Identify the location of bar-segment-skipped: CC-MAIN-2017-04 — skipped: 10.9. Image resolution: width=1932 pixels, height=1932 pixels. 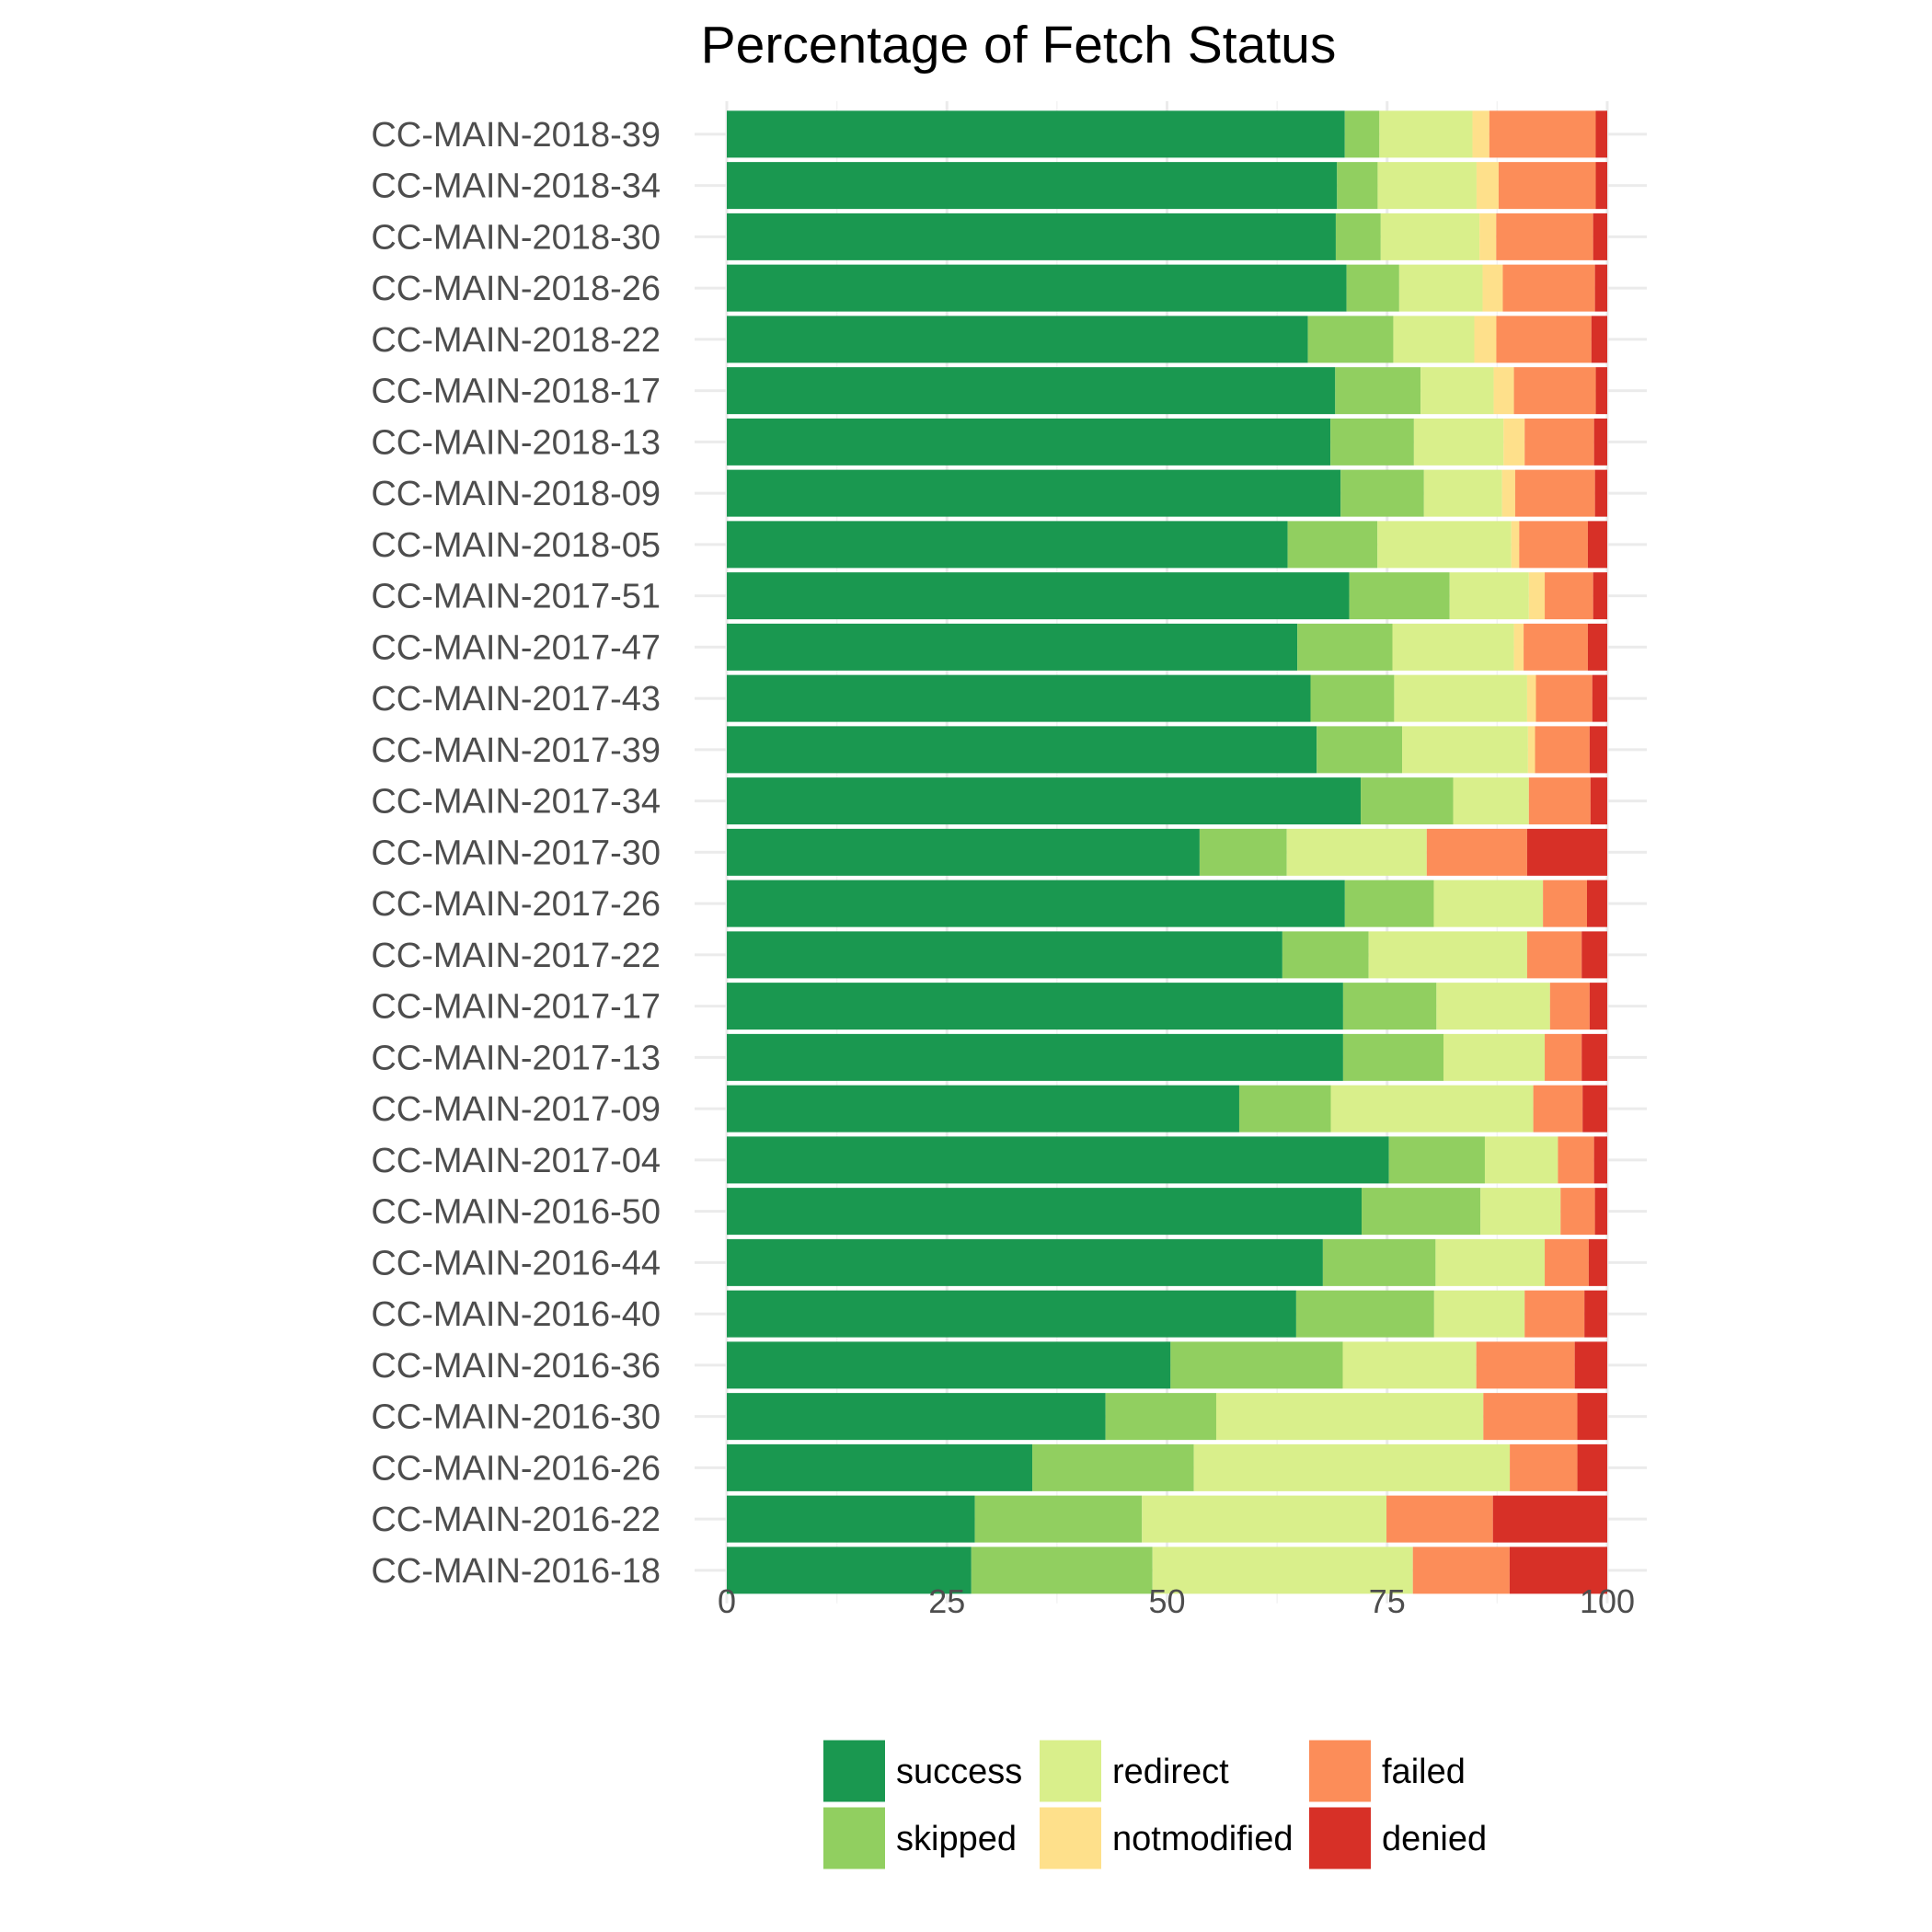
(1436, 1160).